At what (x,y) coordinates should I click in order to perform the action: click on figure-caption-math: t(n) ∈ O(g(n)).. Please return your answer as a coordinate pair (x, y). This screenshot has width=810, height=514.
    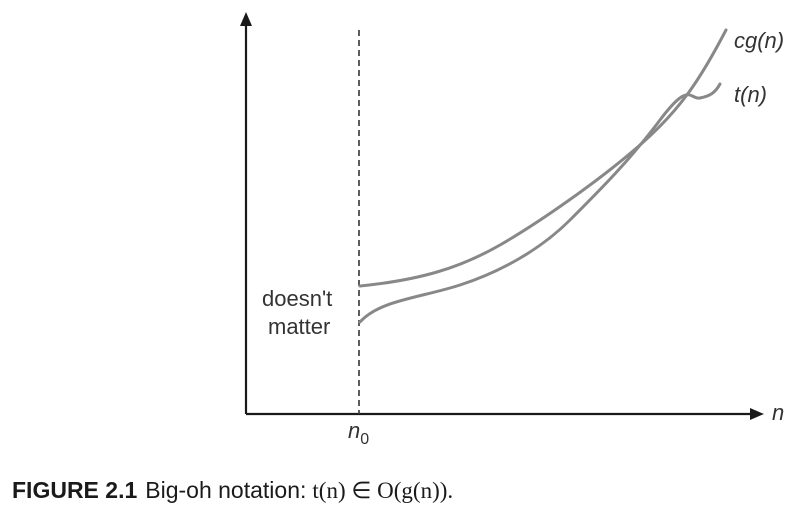
    Looking at the image, I should click on (383, 490).